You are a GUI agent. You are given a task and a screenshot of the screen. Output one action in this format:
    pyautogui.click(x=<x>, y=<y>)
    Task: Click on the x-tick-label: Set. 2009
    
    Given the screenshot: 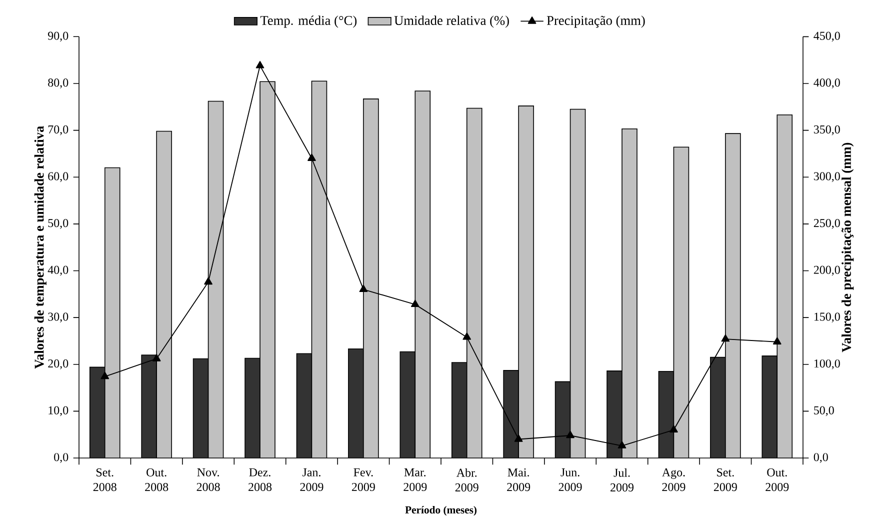 What is the action you would take?
    pyautogui.click(x=725, y=480)
    